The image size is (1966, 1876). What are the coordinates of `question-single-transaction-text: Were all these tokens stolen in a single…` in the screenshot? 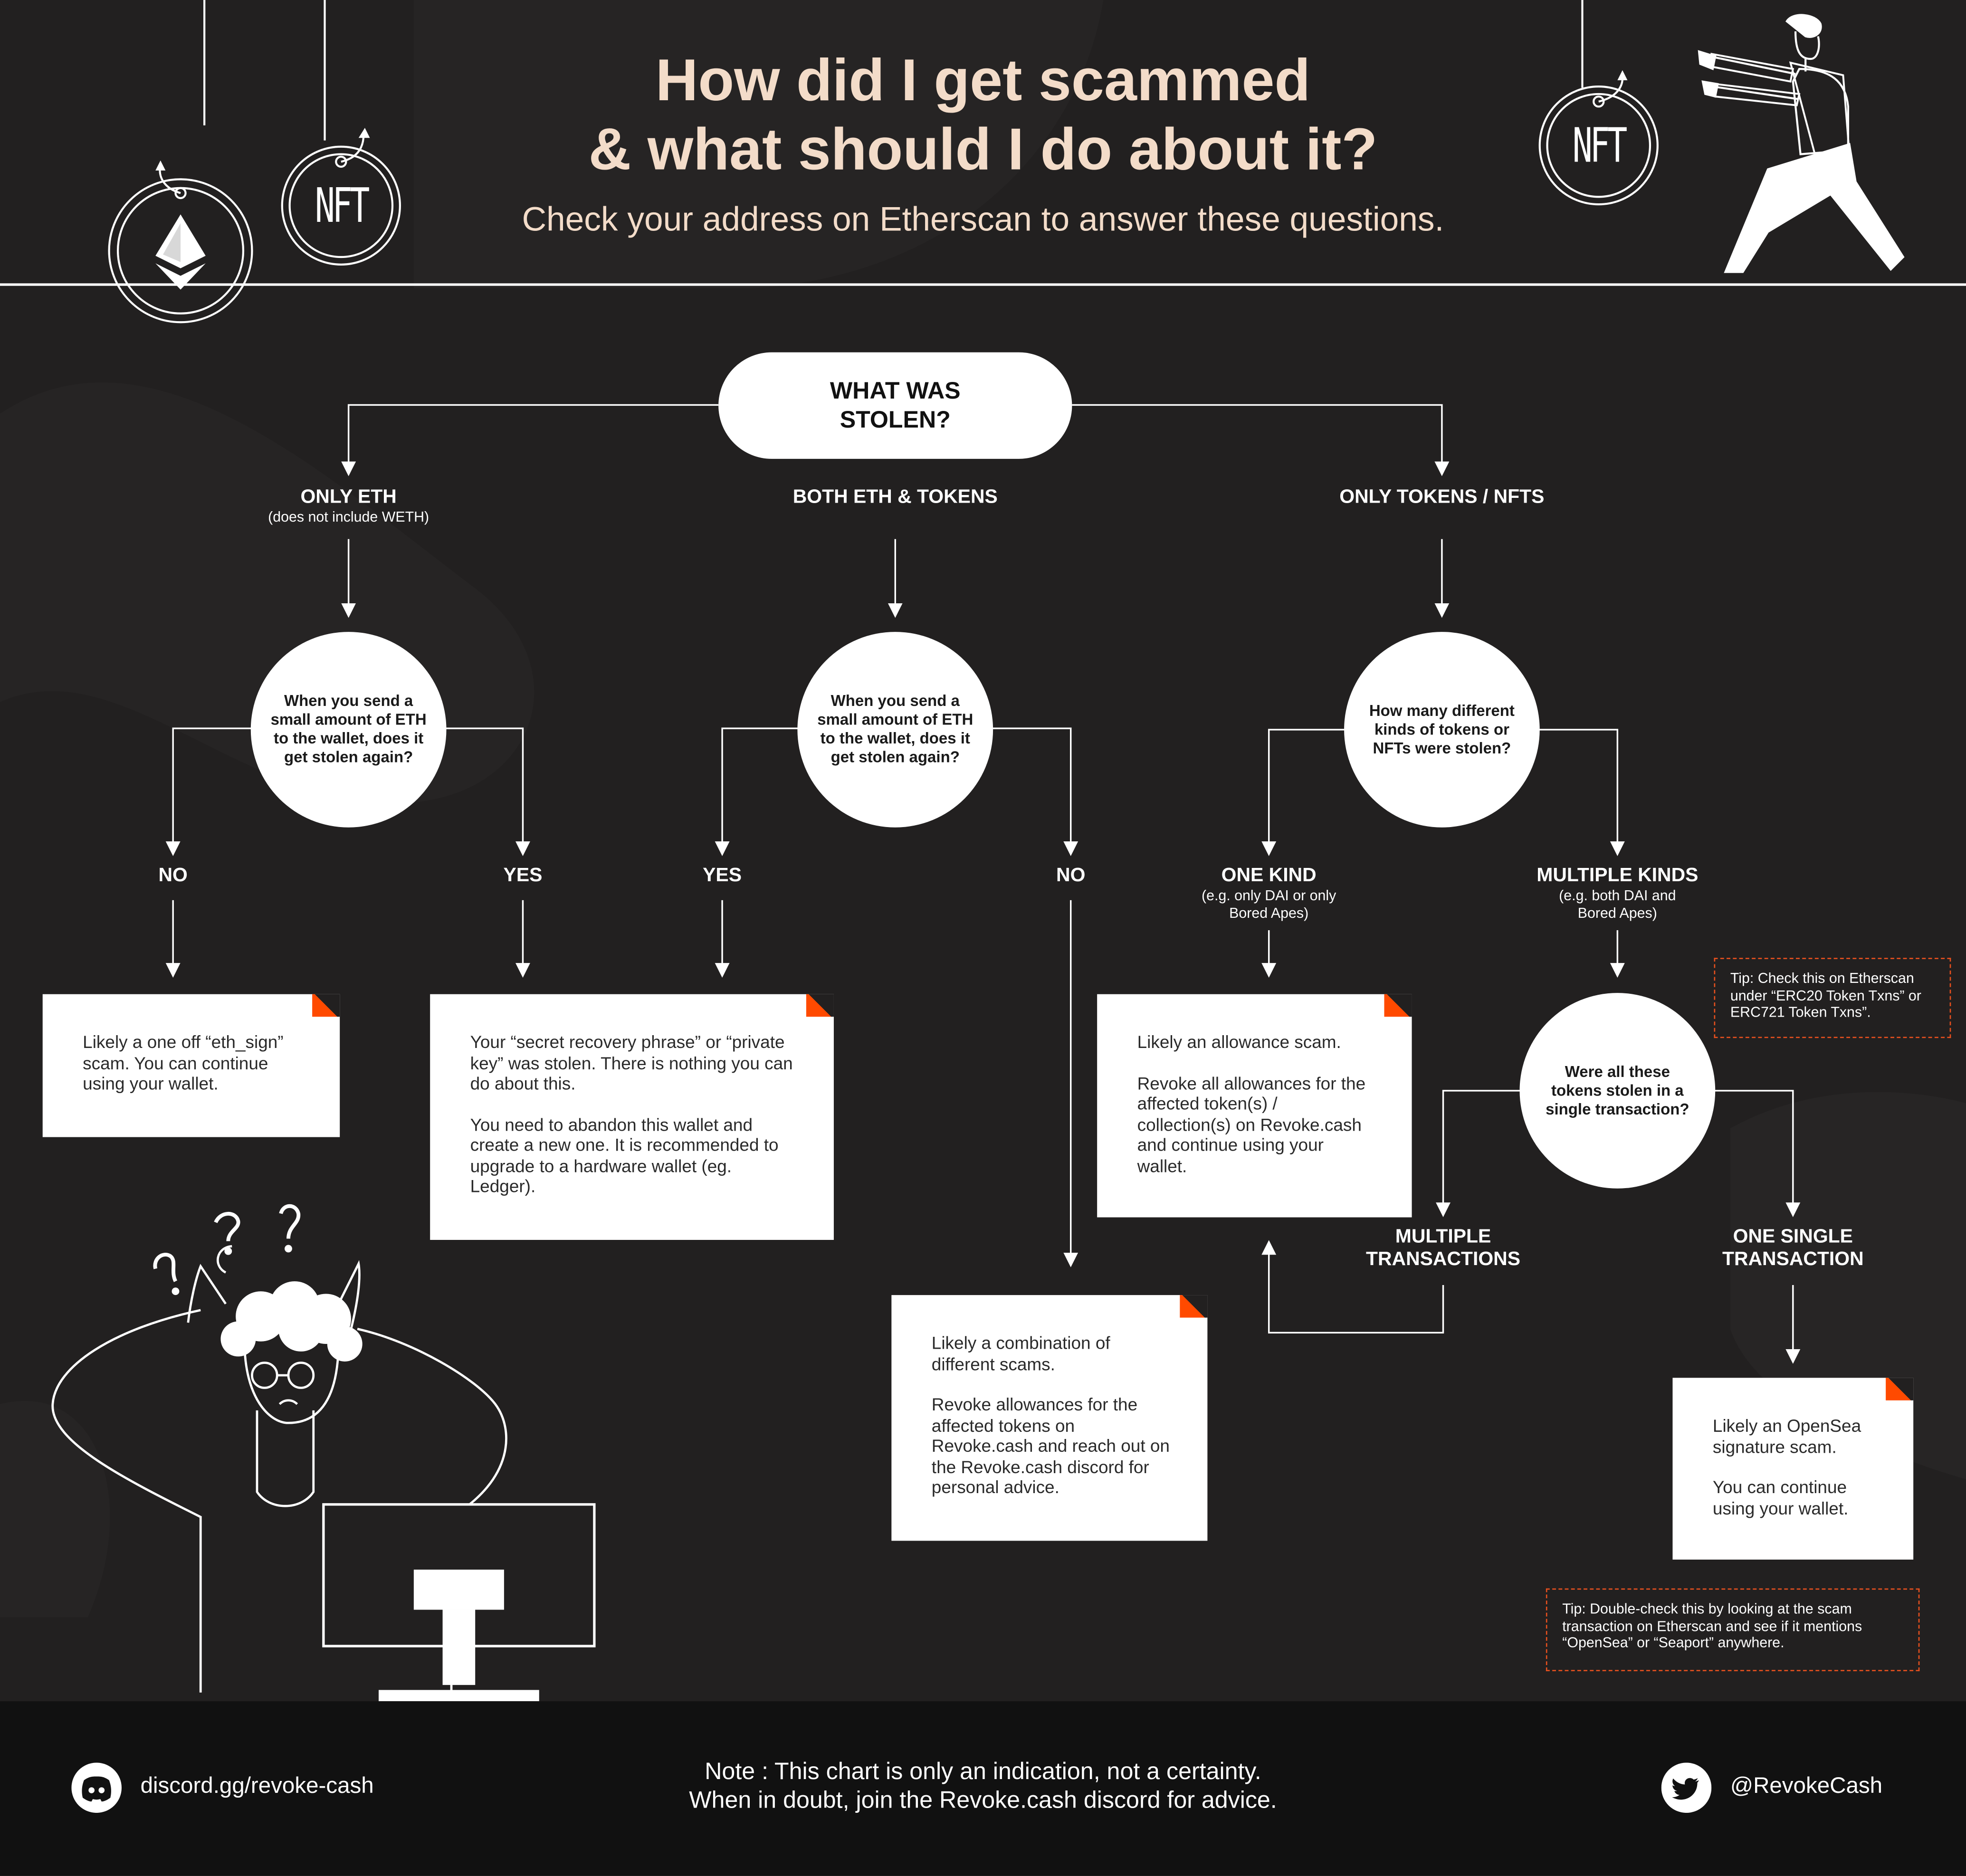 It's located at (1617, 1090).